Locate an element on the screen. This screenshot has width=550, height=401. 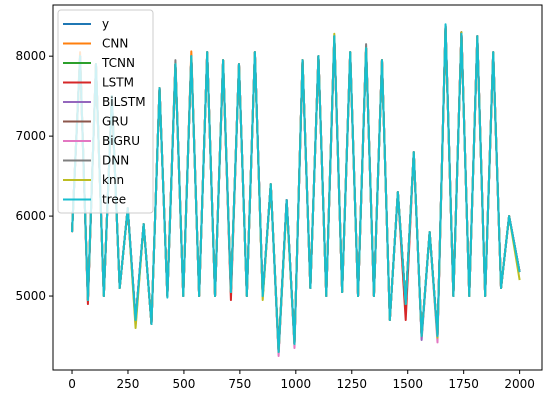
x-tick-label: 1250 is located at coordinates (351, 384).